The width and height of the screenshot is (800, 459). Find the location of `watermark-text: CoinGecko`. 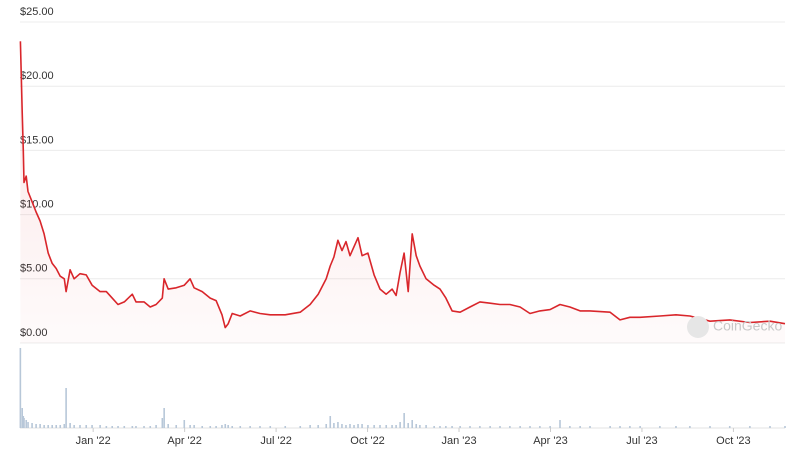

watermark-text: CoinGecko is located at coordinates (747, 326).